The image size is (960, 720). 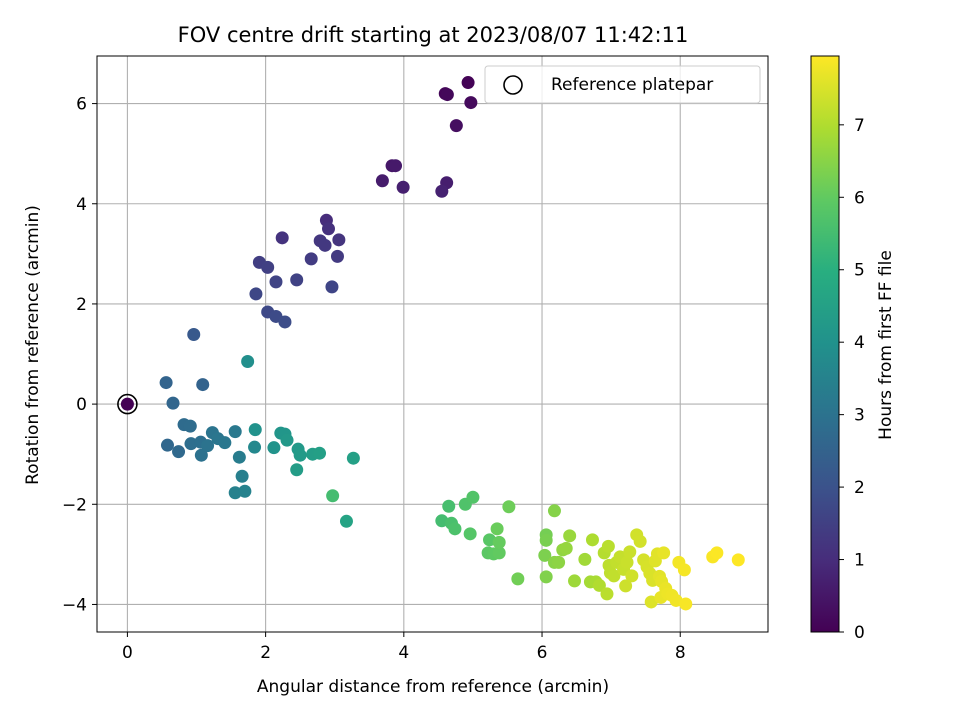 I want to click on y-axis-label: Rotation from reference (arcmin), so click(x=33, y=345).